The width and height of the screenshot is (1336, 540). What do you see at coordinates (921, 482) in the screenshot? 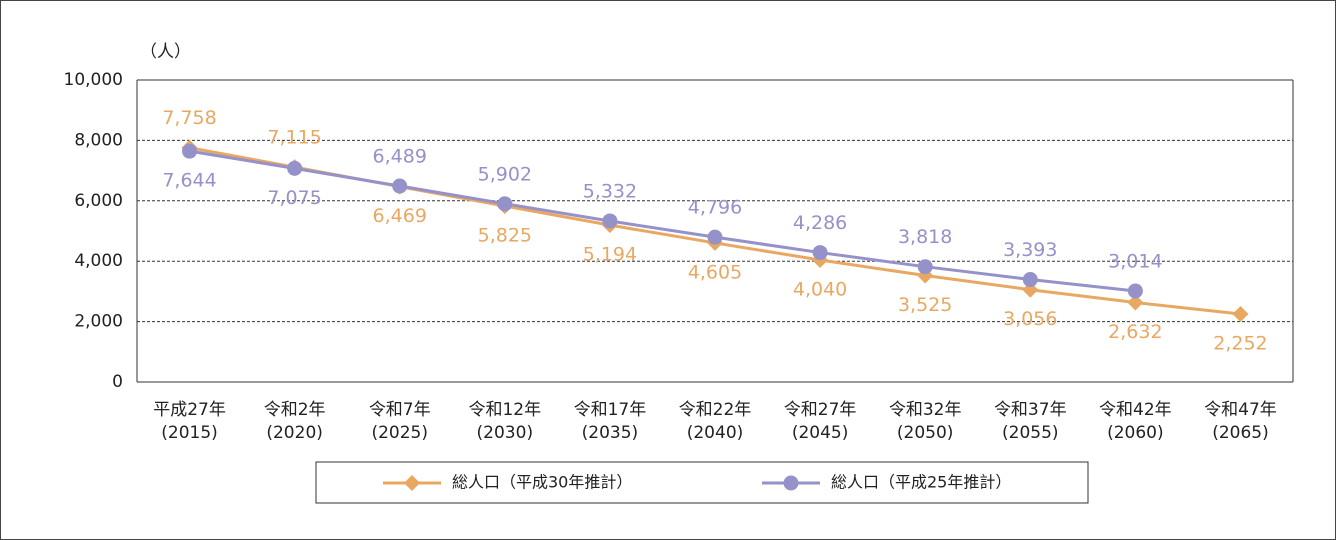
I see `legend-label: 総人口（平成25年推計）` at bounding box center [921, 482].